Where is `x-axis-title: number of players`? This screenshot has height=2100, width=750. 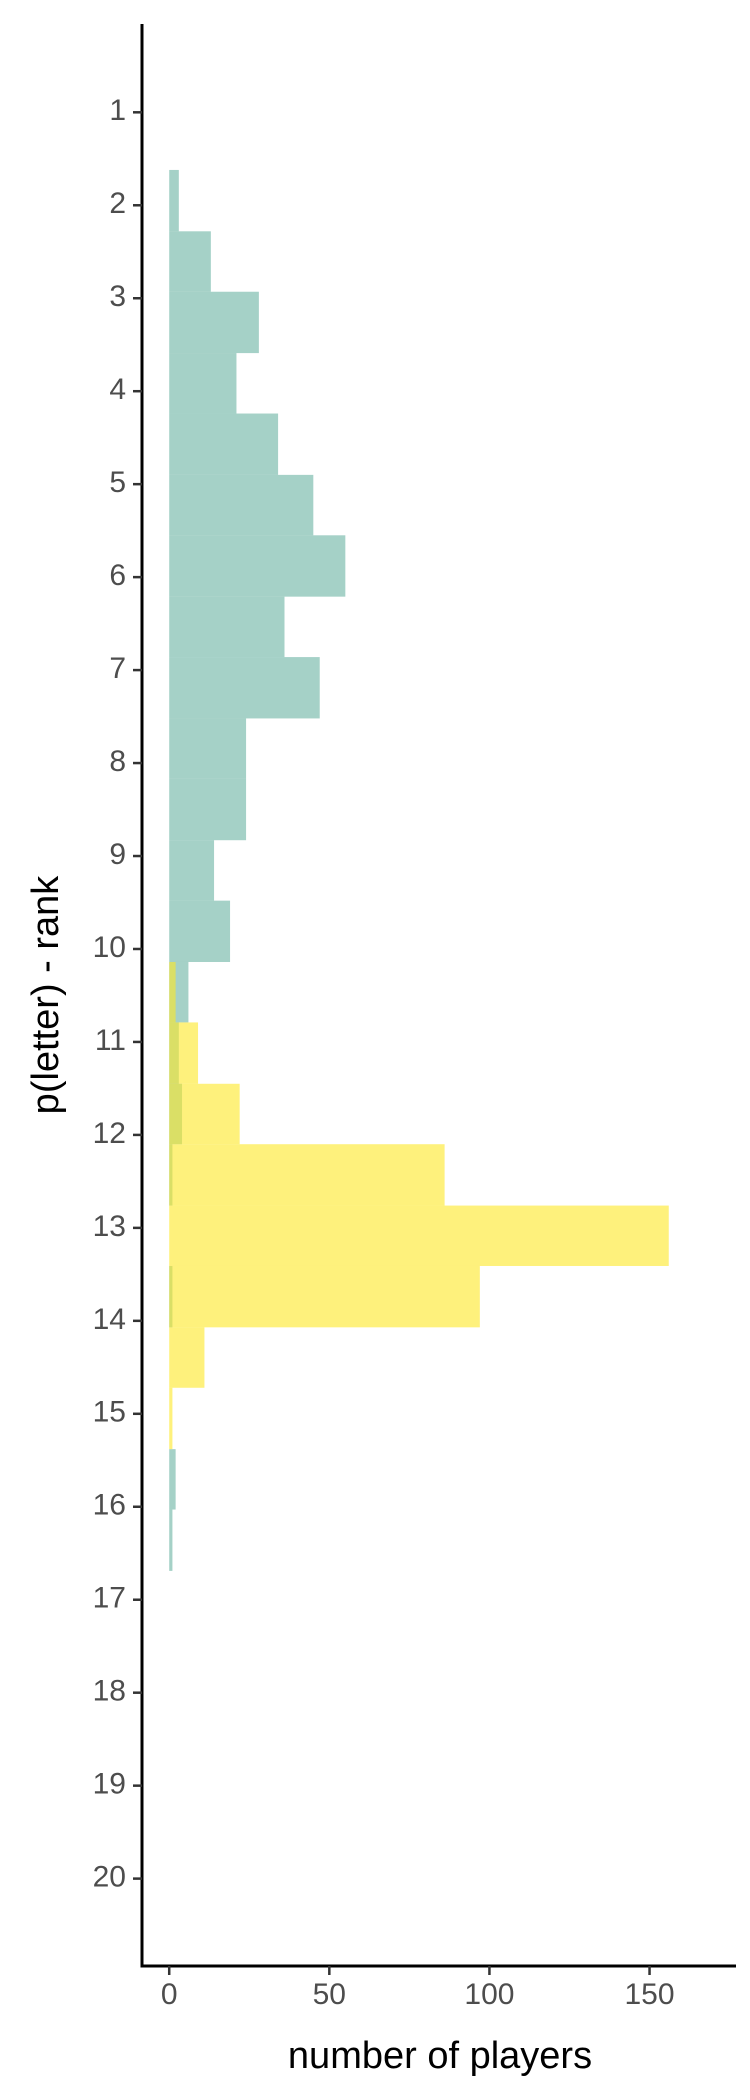 x-axis-title: number of players is located at coordinates (440, 2056).